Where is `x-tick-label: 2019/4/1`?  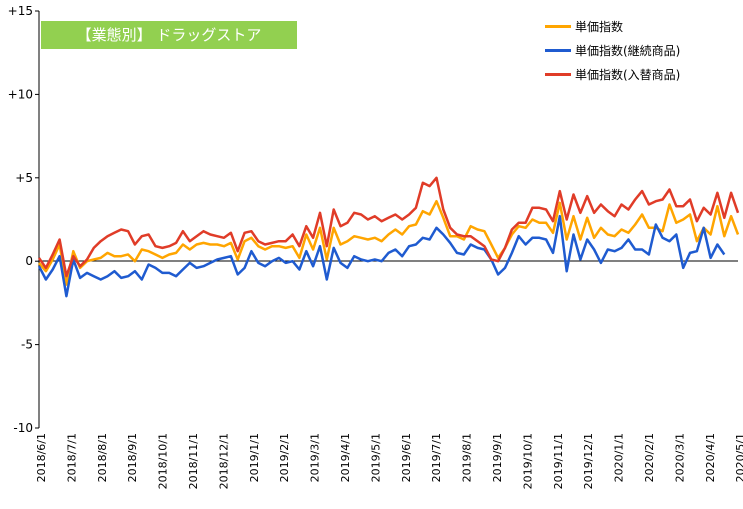 x-tick-label: 2019/4/1 is located at coordinates (345, 457).